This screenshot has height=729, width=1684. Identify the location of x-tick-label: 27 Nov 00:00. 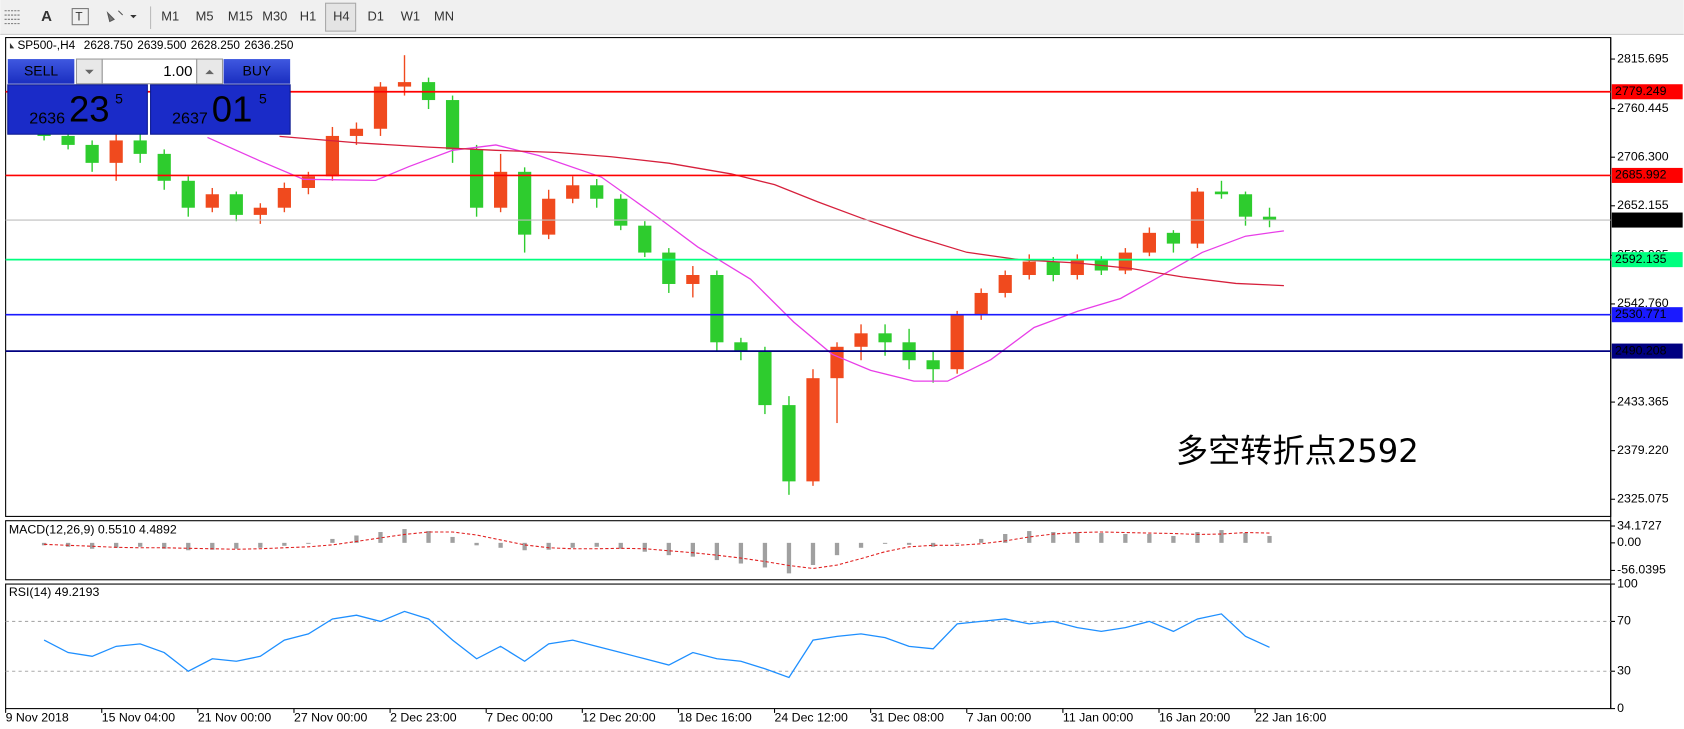
(330, 718).